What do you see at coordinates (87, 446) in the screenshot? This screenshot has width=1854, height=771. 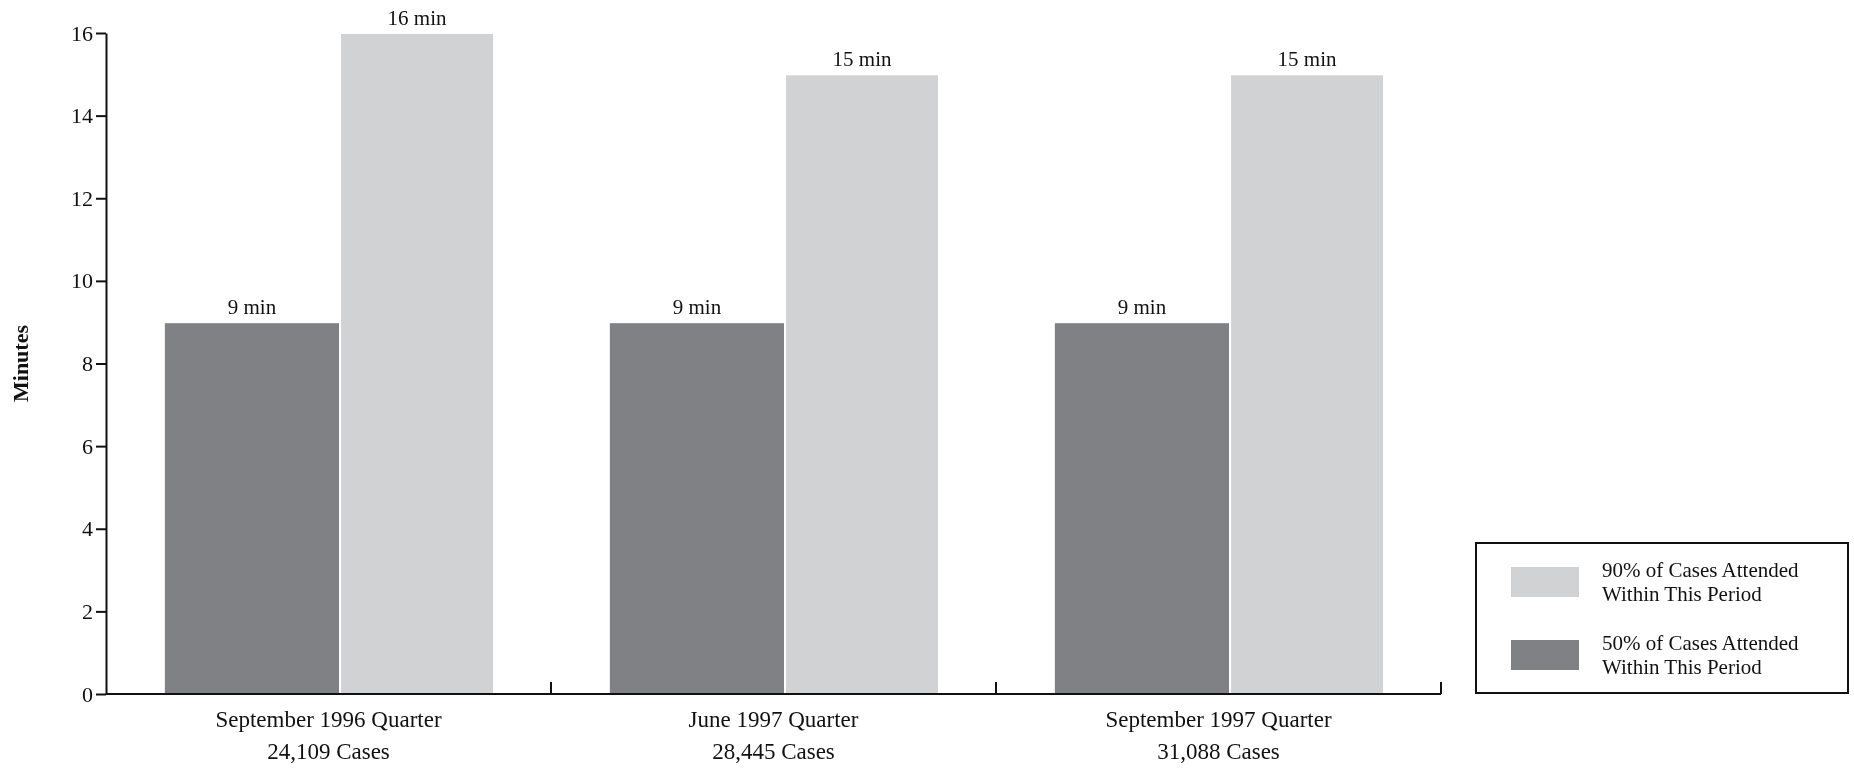 I see `y-tick-label: 6` at bounding box center [87, 446].